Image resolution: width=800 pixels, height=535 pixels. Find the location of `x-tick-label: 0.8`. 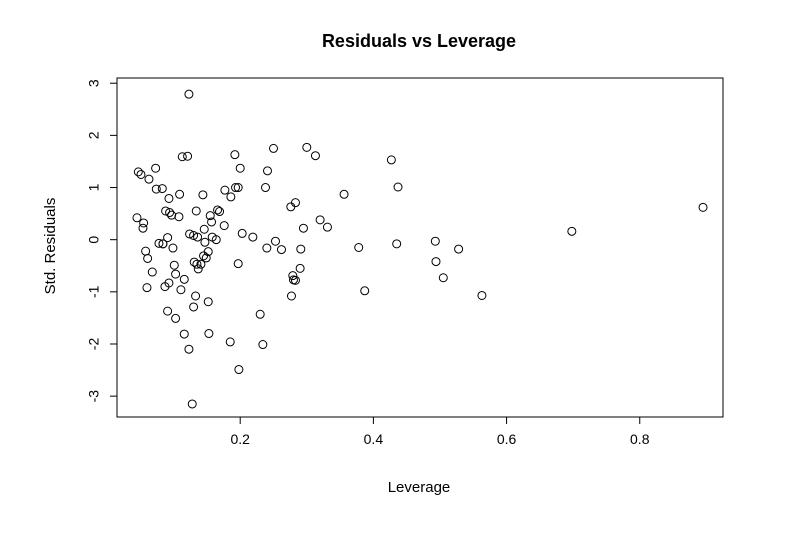

x-tick-label: 0.8 is located at coordinates (640, 439).